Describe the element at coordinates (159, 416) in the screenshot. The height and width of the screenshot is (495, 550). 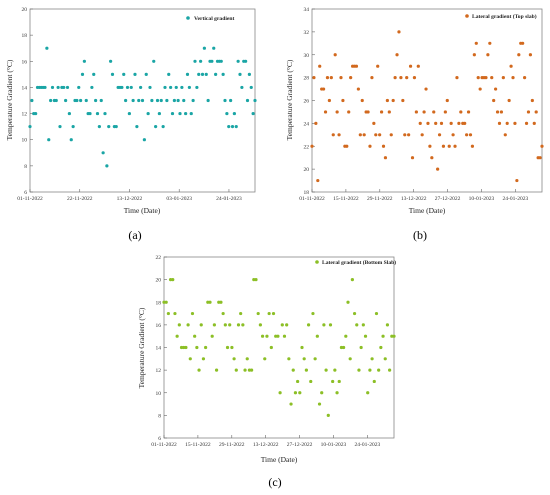
I see `y-tick-label: 8` at that location.